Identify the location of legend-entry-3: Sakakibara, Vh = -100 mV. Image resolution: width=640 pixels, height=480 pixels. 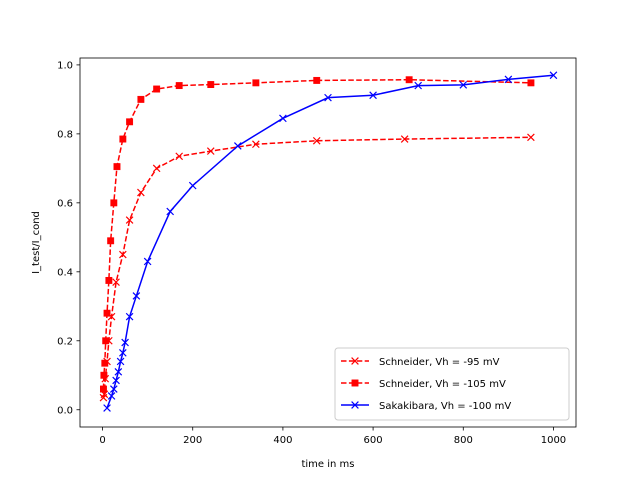
(426, 406).